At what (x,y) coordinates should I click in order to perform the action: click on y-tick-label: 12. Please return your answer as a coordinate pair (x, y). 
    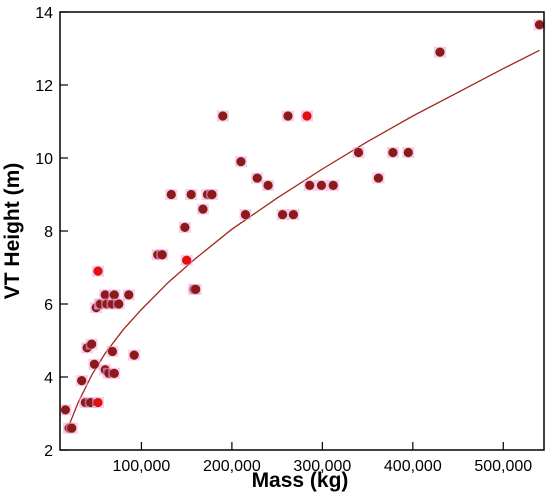
    Looking at the image, I should click on (44, 86).